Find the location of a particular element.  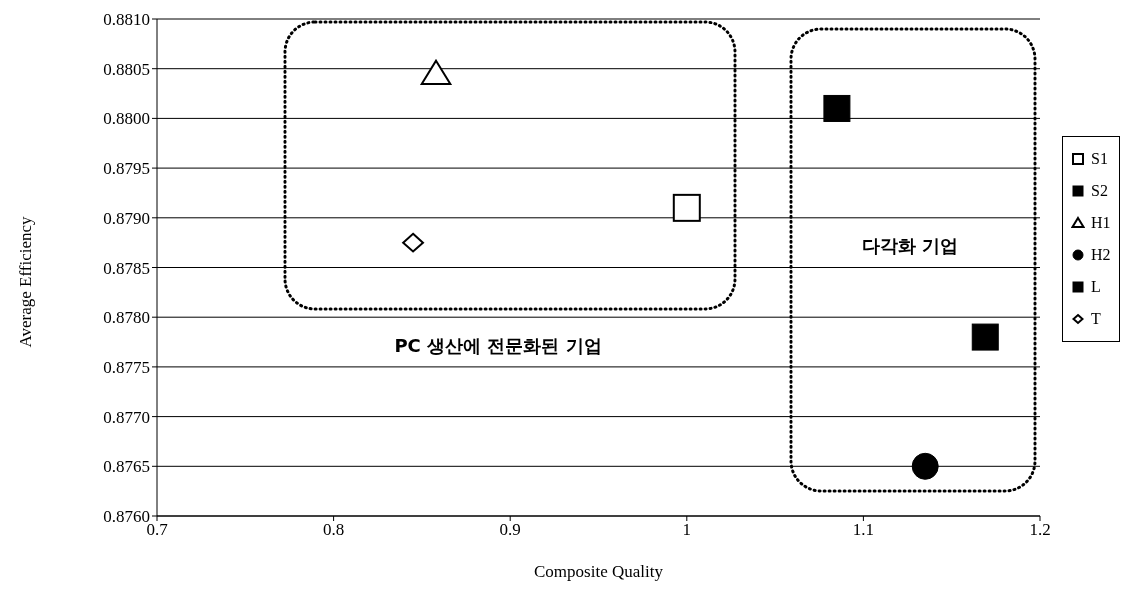

x-axis-title: Composite Quality is located at coordinates (599, 572).